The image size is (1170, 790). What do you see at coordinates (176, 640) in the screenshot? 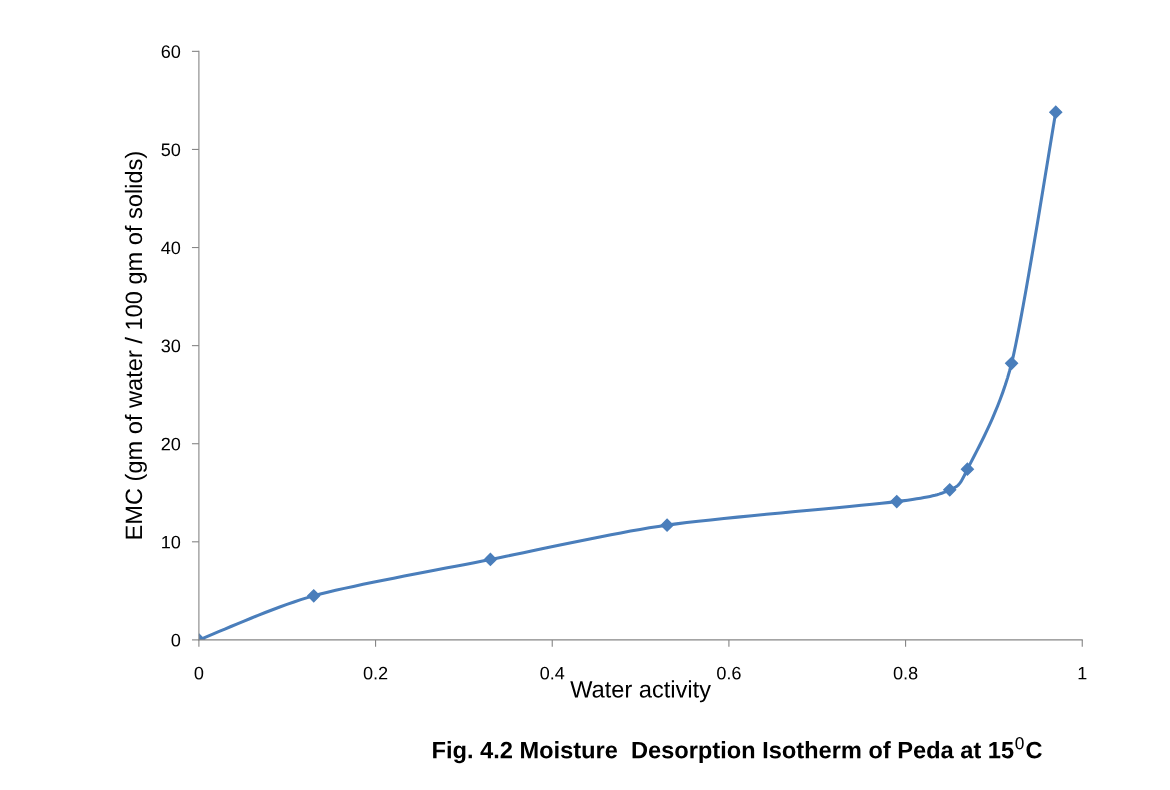
I see `y-tick-label: 0` at bounding box center [176, 640].